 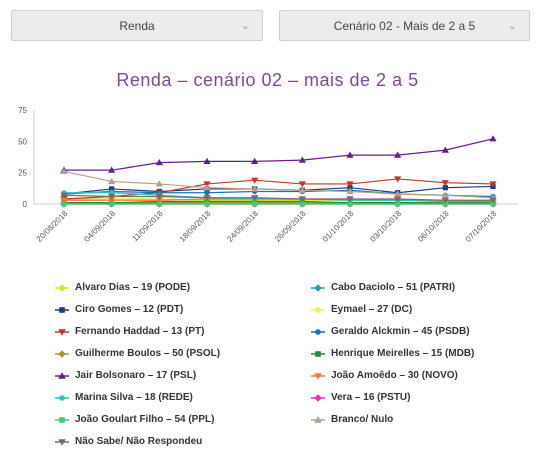 I want to click on legend-label: Branco/ Nulo, so click(x=362, y=419).